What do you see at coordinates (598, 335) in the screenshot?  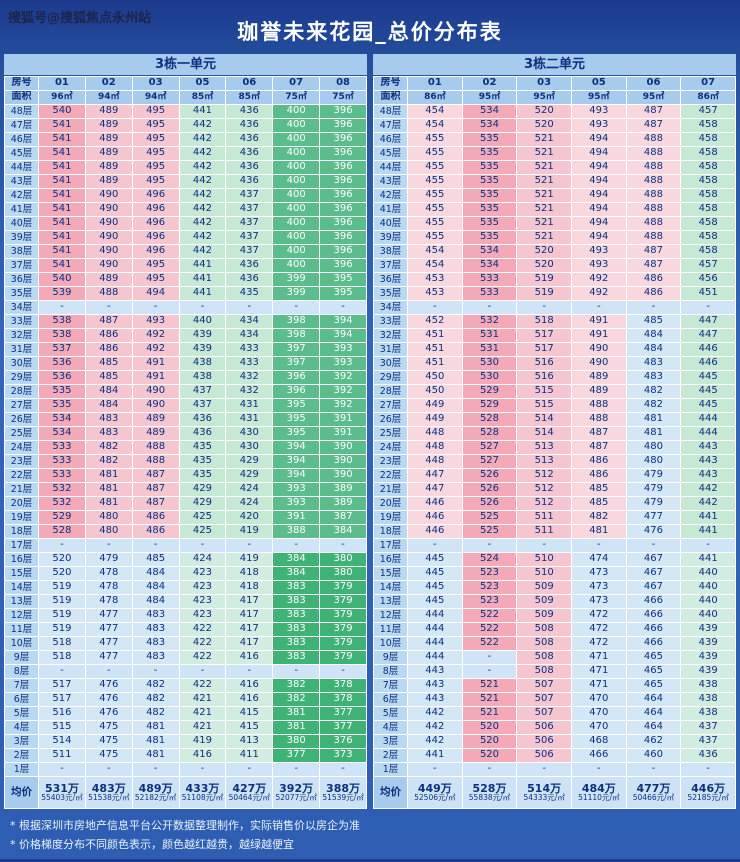 I see `price-cell: 491` at bounding box center [598, 335].